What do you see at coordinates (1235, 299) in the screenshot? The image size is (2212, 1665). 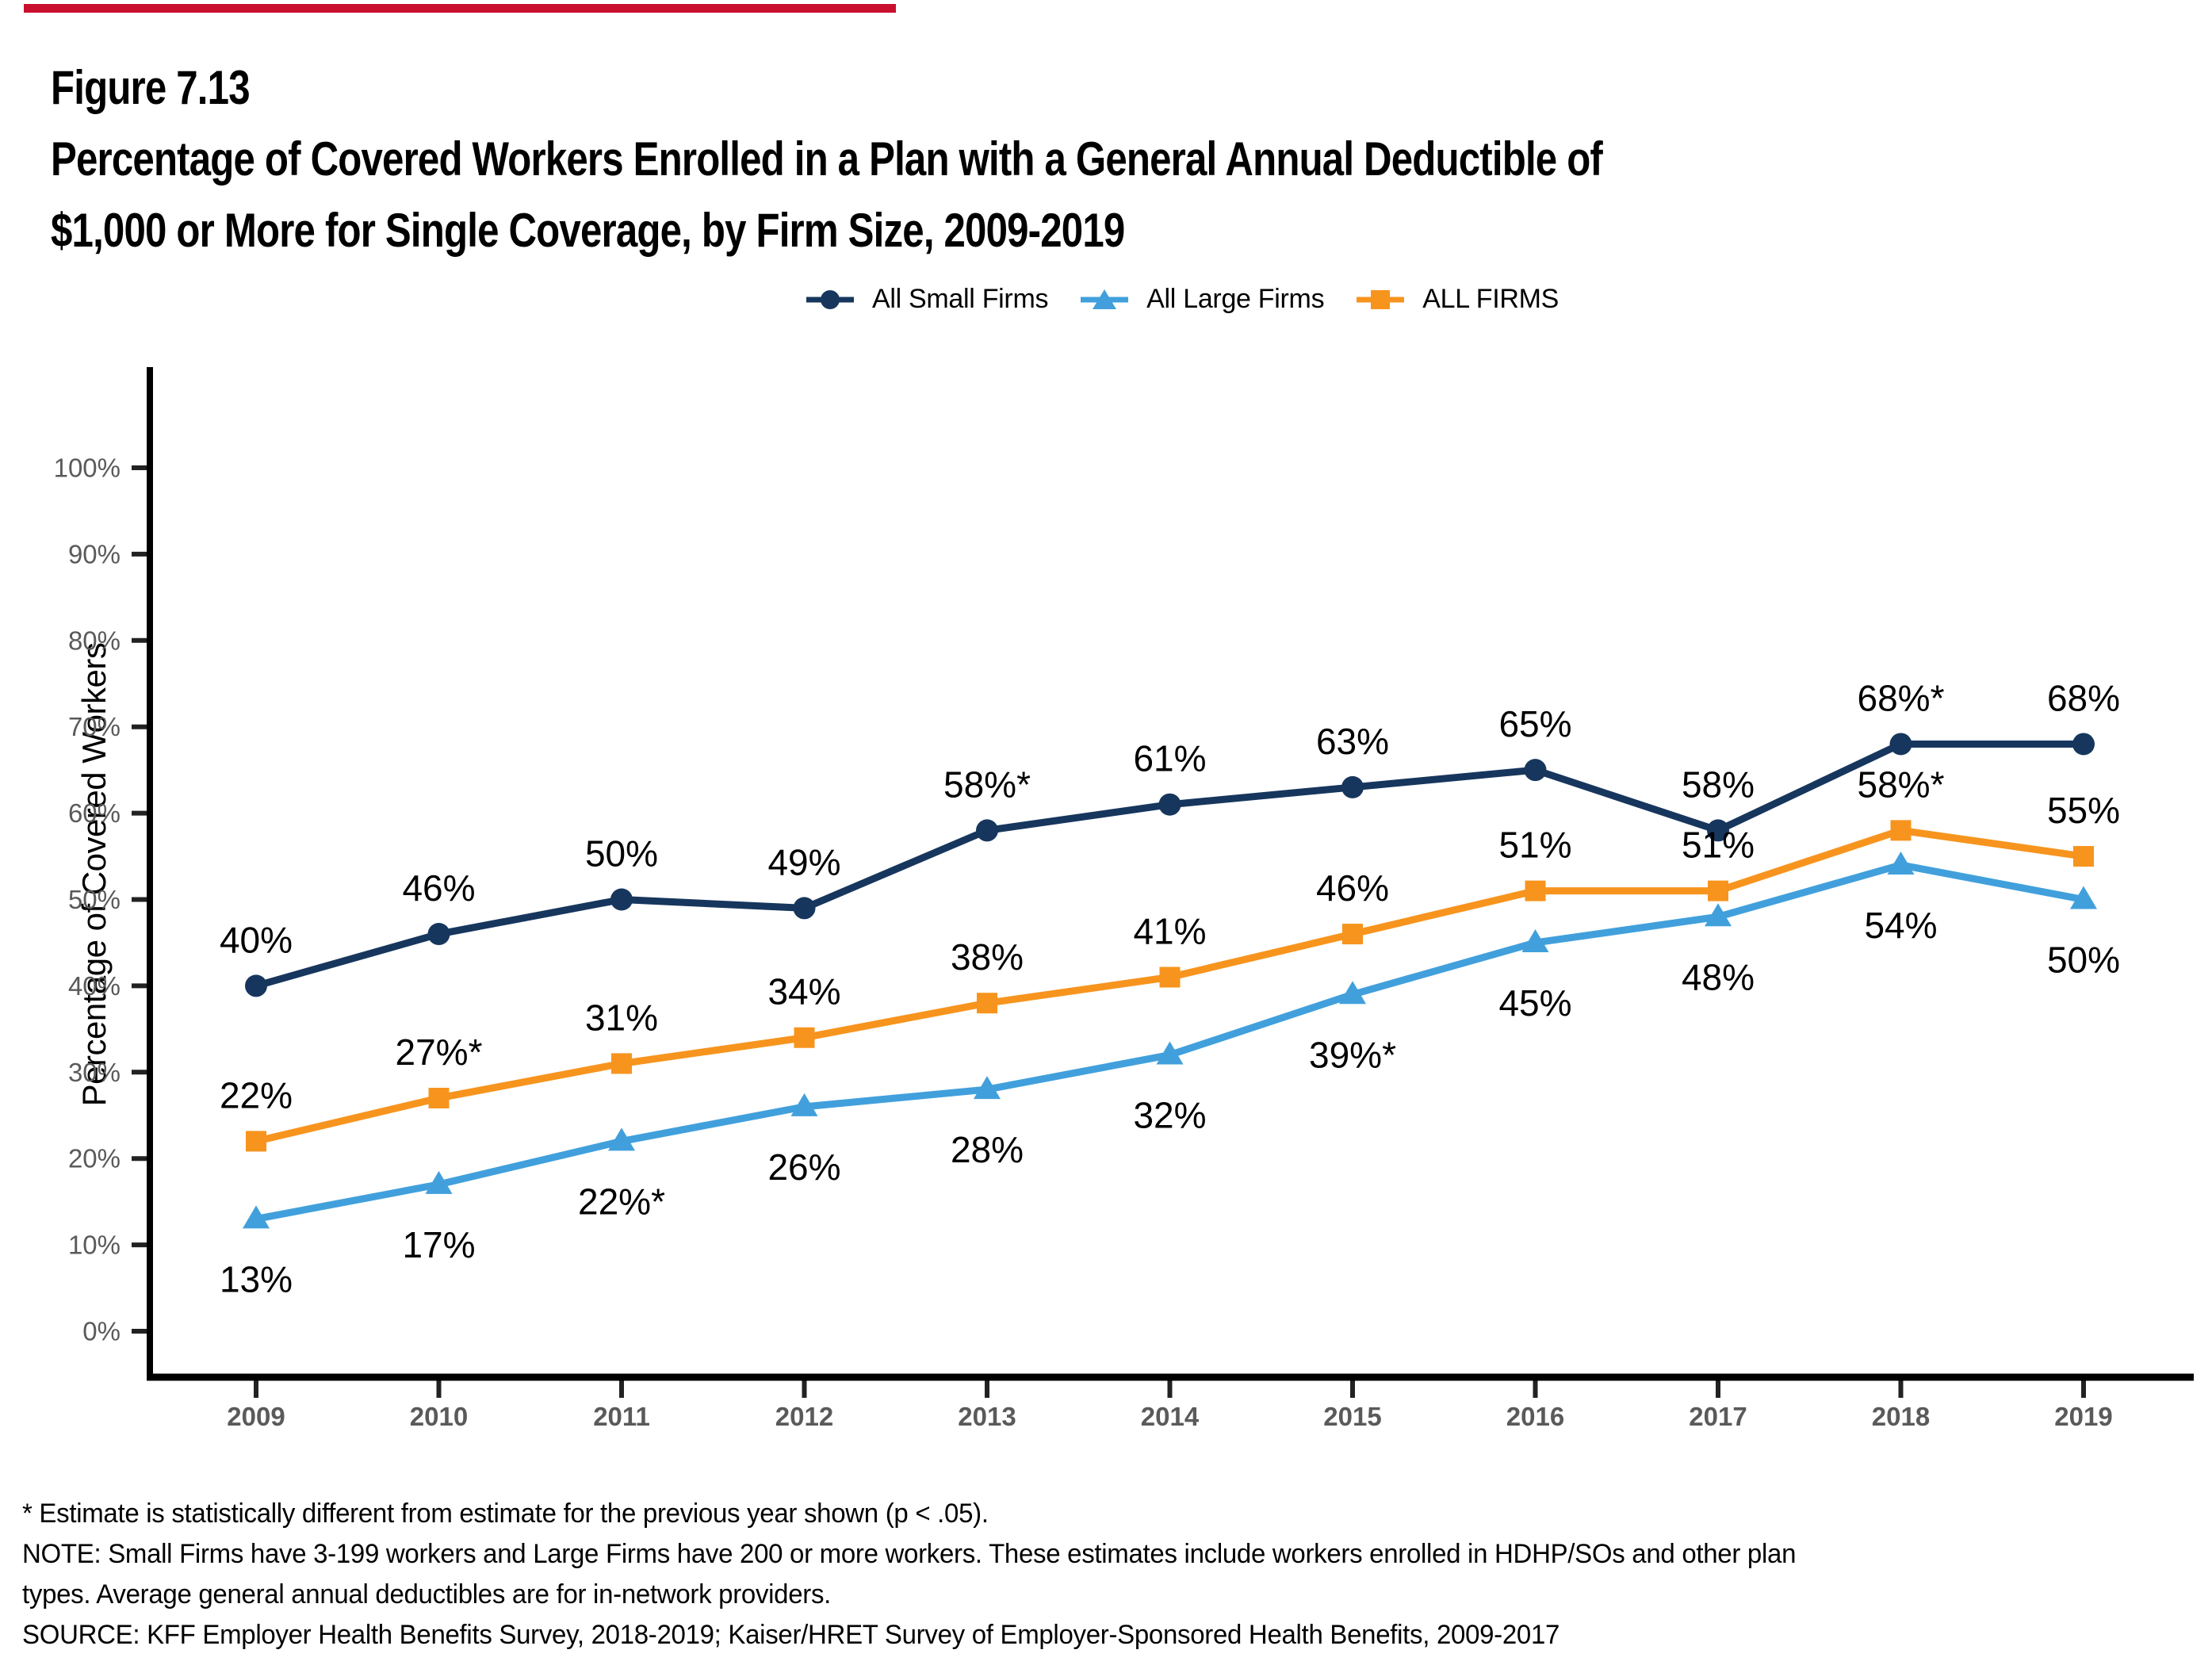 I see `legend-label-large-firms: All Large Firms` at bounding box center [1235, 299].